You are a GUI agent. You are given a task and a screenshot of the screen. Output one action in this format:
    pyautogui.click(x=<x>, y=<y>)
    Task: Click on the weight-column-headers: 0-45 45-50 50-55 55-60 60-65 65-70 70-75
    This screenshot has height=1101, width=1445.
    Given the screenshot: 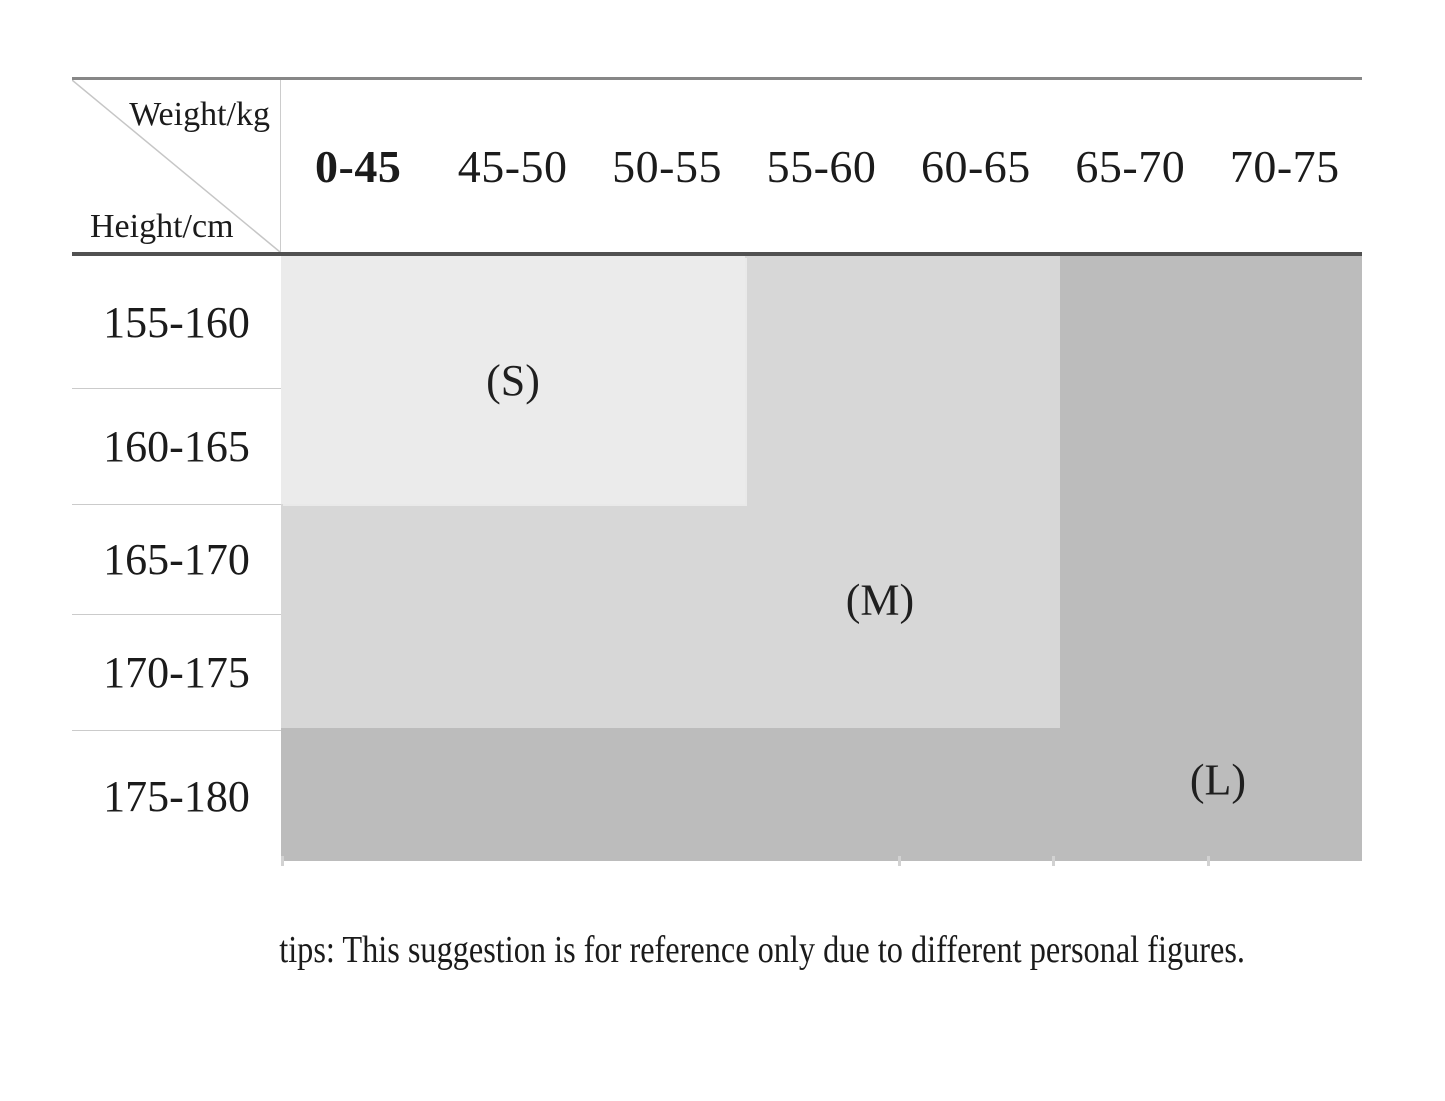 What is the action you would take?
    pyautogui.click(x=821, y=166)
    